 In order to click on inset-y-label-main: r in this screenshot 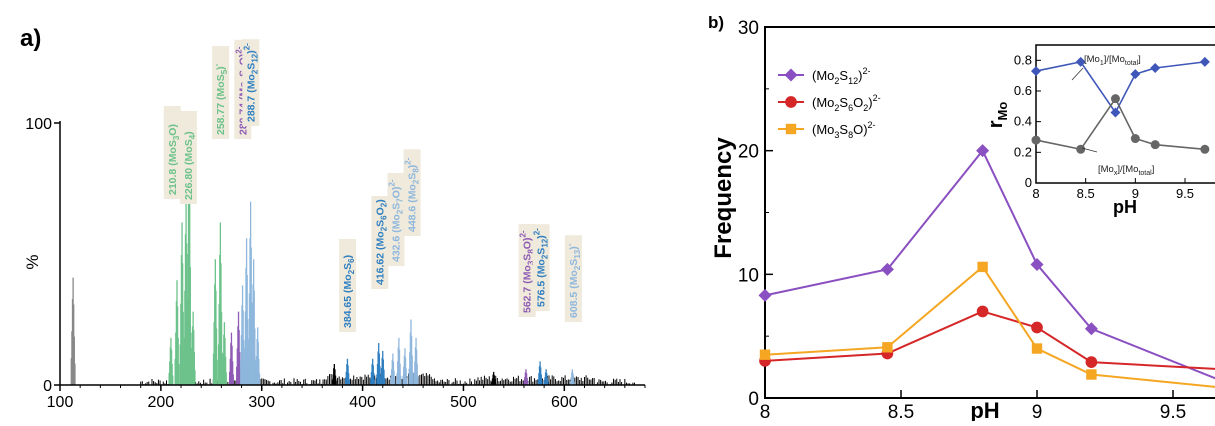, I will do `click(996, 124)`.